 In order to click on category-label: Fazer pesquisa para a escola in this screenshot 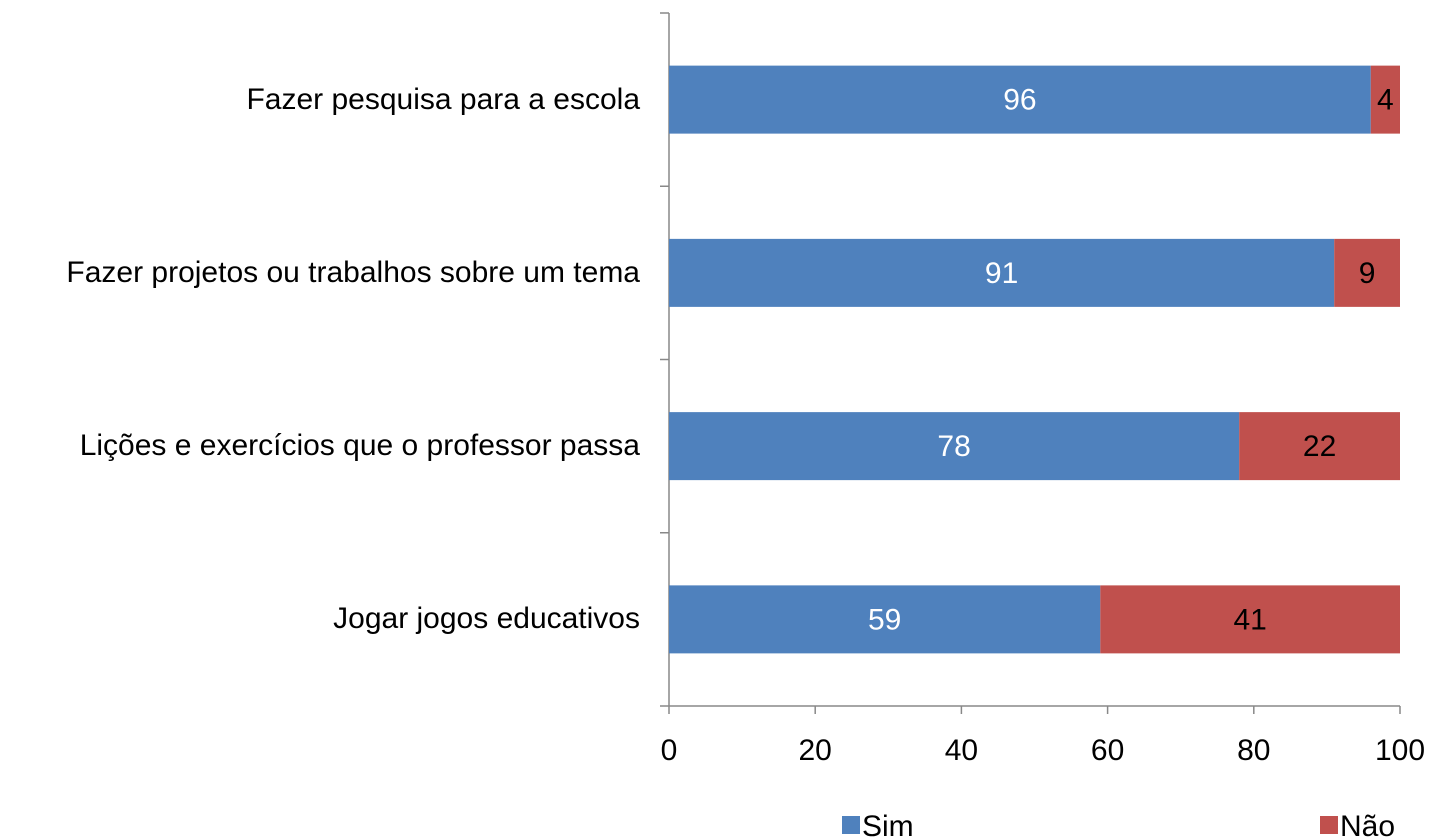, I will do `click(330, 100)`.